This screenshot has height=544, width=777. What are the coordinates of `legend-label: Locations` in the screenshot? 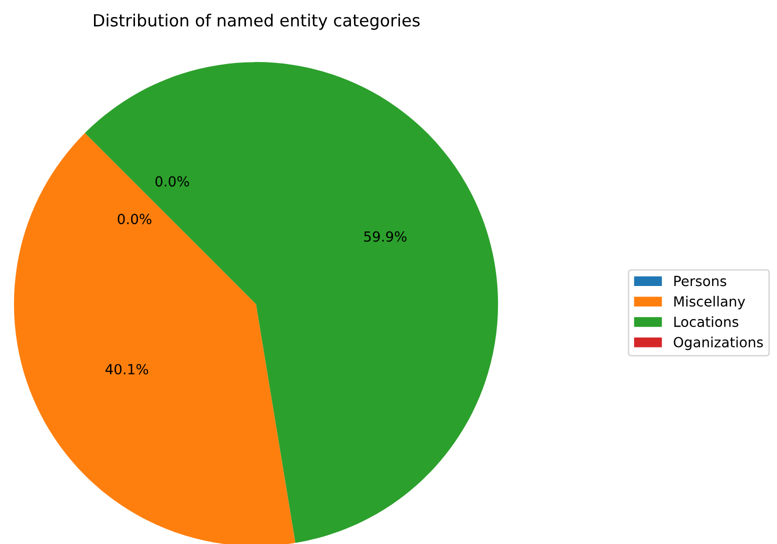 It's located at (706, 322).